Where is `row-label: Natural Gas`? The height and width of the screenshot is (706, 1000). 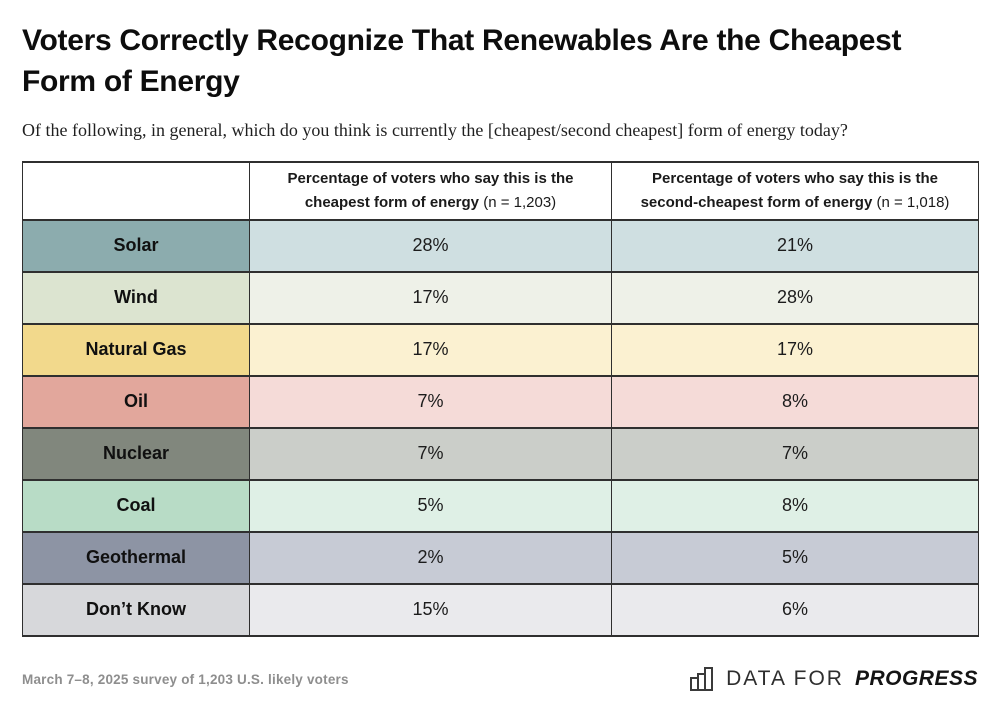
row-label: Natural Gas is located at coordinates (136, 349).